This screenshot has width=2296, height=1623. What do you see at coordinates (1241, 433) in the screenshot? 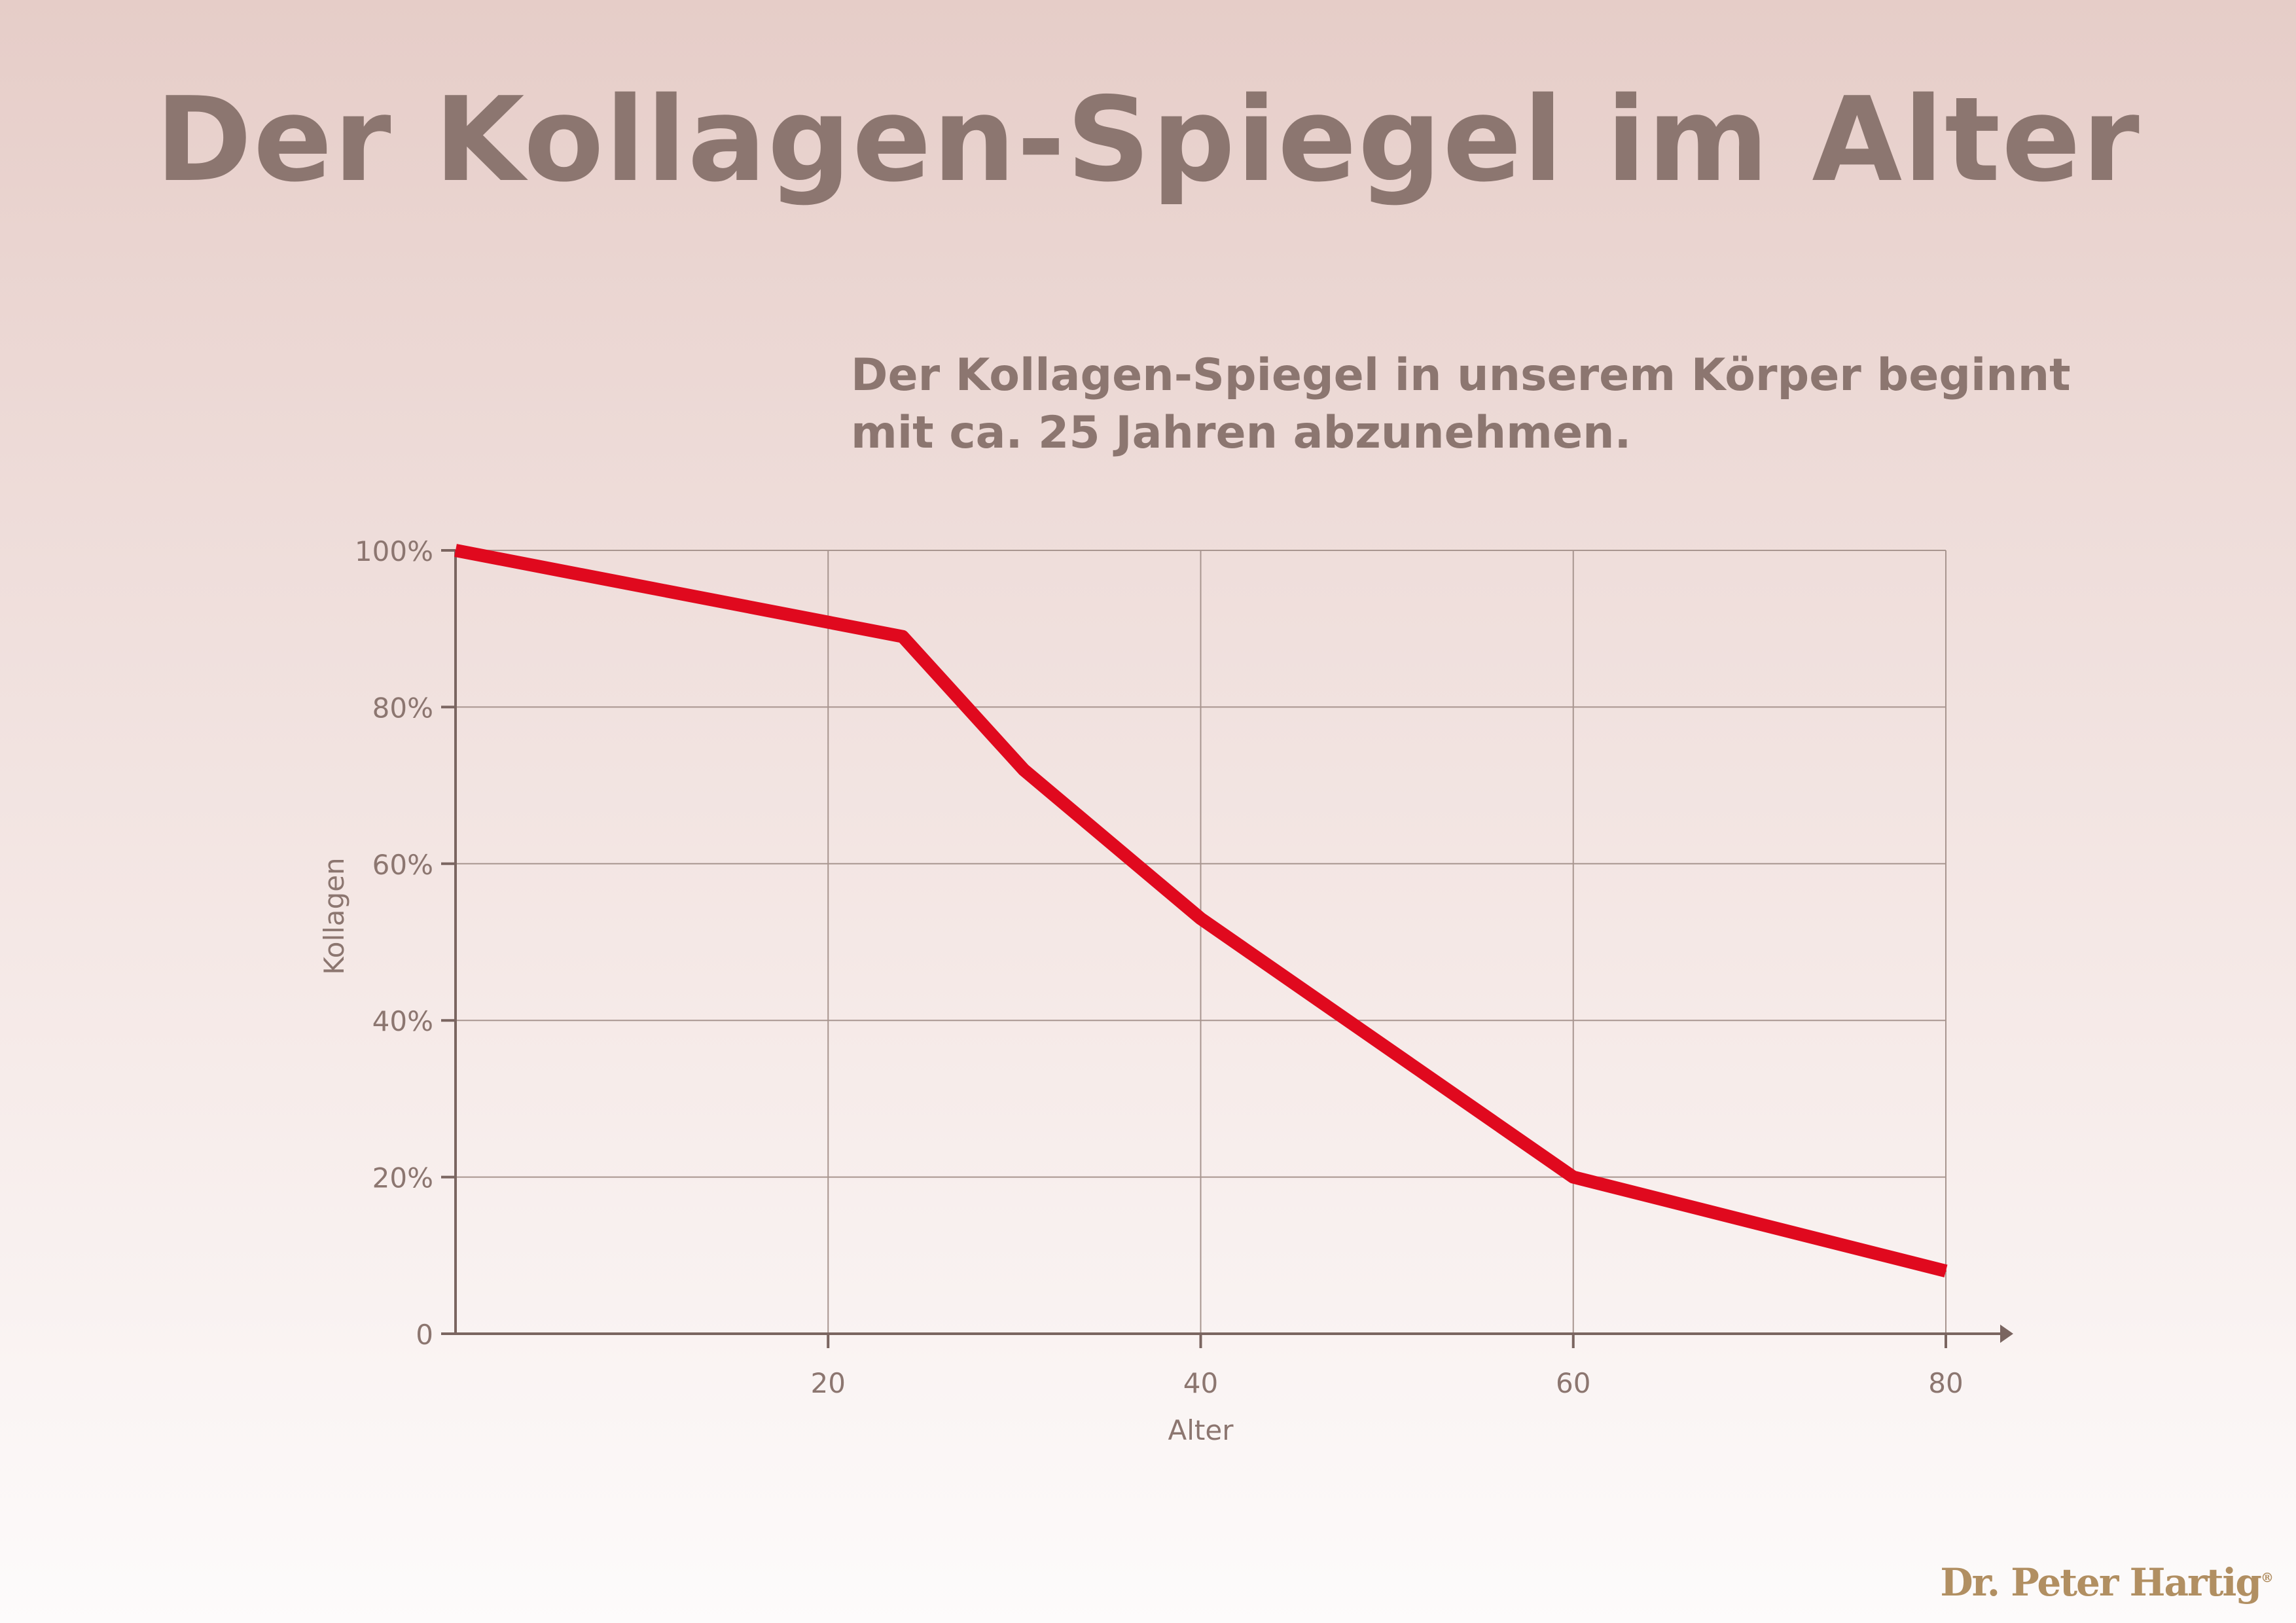
I see `subtitle-line-2: mit ca. 25 Jahren abzunehmen.` at bounding box center [1241, 433].